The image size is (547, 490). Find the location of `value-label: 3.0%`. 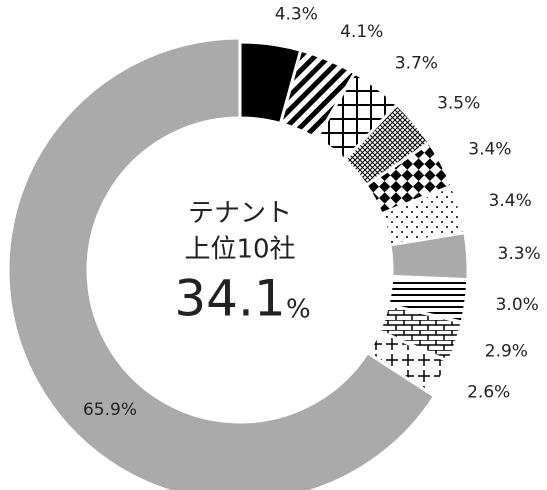

value-label: 3.0% is located at coordinates (517, 305).